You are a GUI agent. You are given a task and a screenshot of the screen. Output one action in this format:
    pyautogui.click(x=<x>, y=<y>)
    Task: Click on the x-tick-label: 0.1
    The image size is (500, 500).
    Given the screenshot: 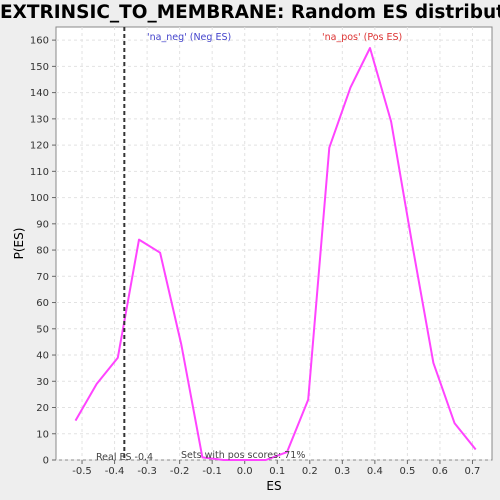 What is the action you would take?
    pyautogui.click(x=277, y=471)
    